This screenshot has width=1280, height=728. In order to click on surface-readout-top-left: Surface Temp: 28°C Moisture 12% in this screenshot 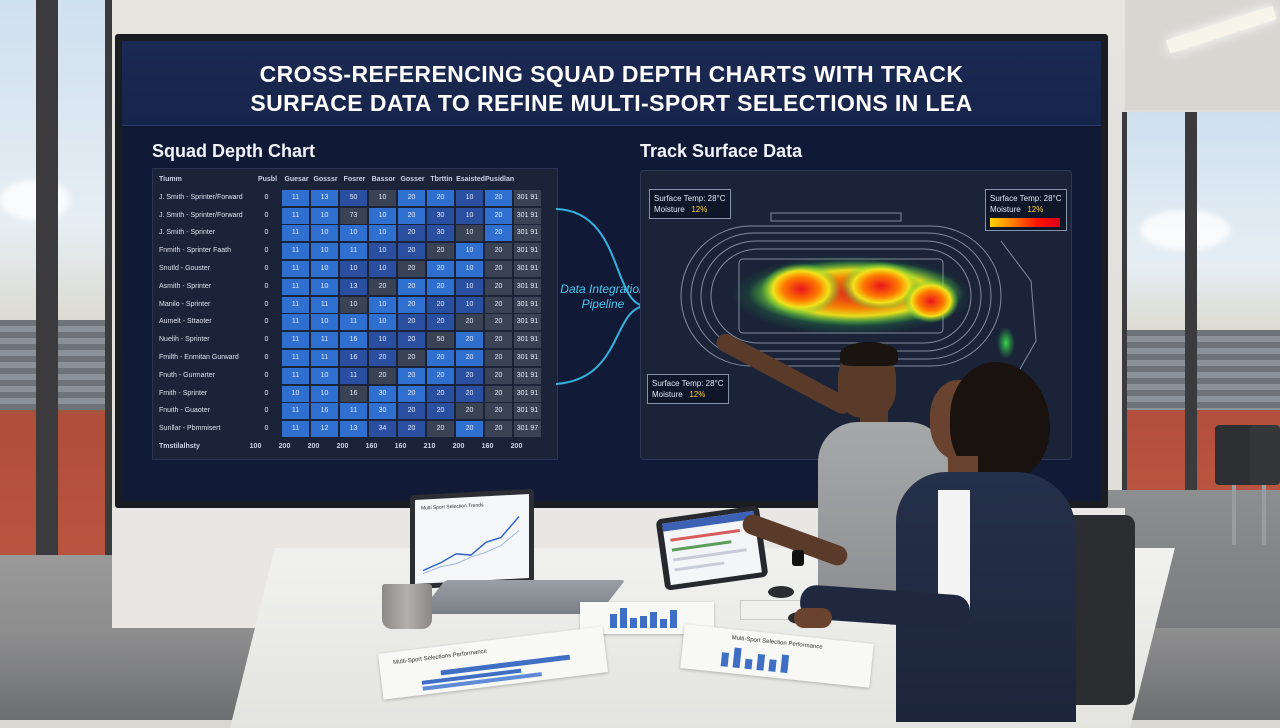, I will do `click(690, 204)`.